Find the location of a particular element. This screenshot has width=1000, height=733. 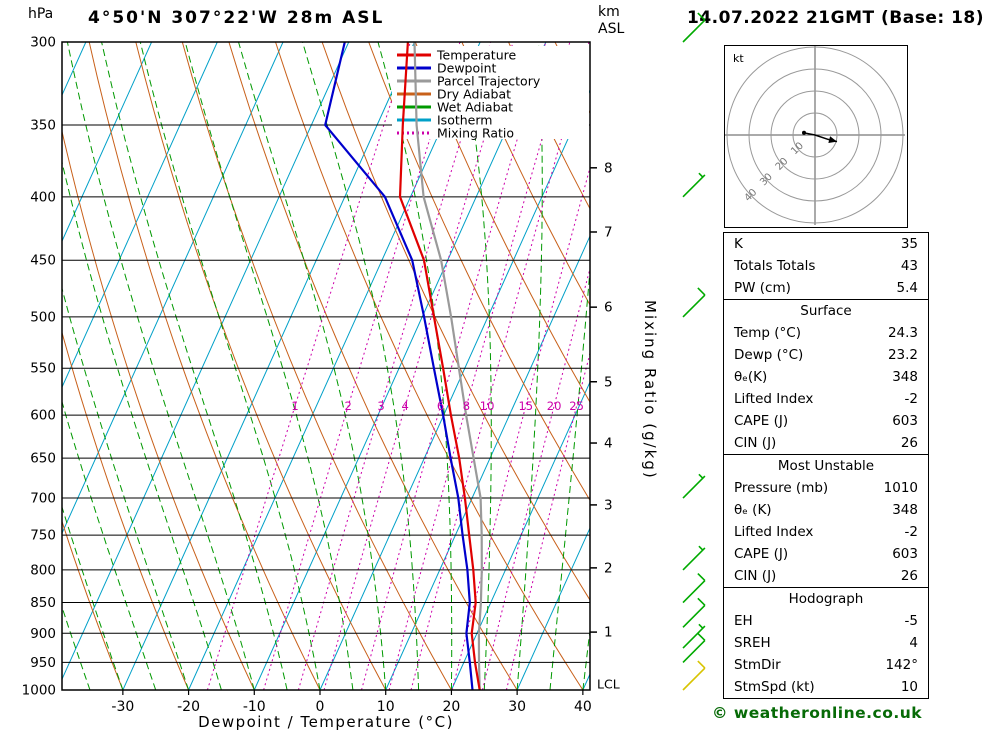

mixing-ratio-label: 6 is located at coordinates (440, 406).